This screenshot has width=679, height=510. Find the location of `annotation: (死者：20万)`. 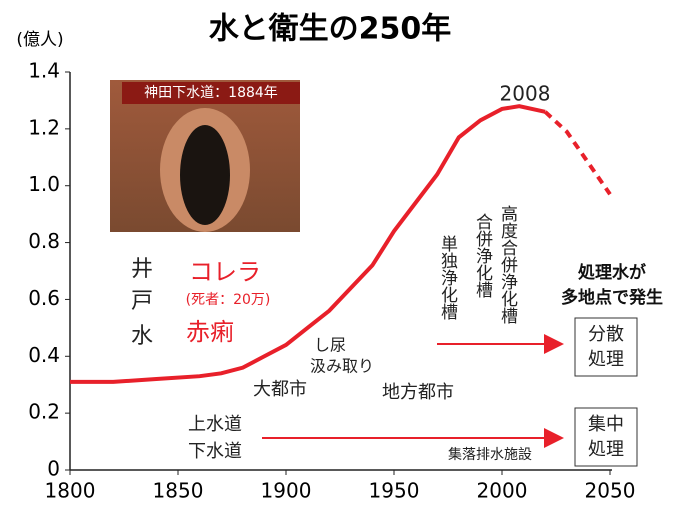

annotation: (死者：20万) is located at coordinates (228, 300).